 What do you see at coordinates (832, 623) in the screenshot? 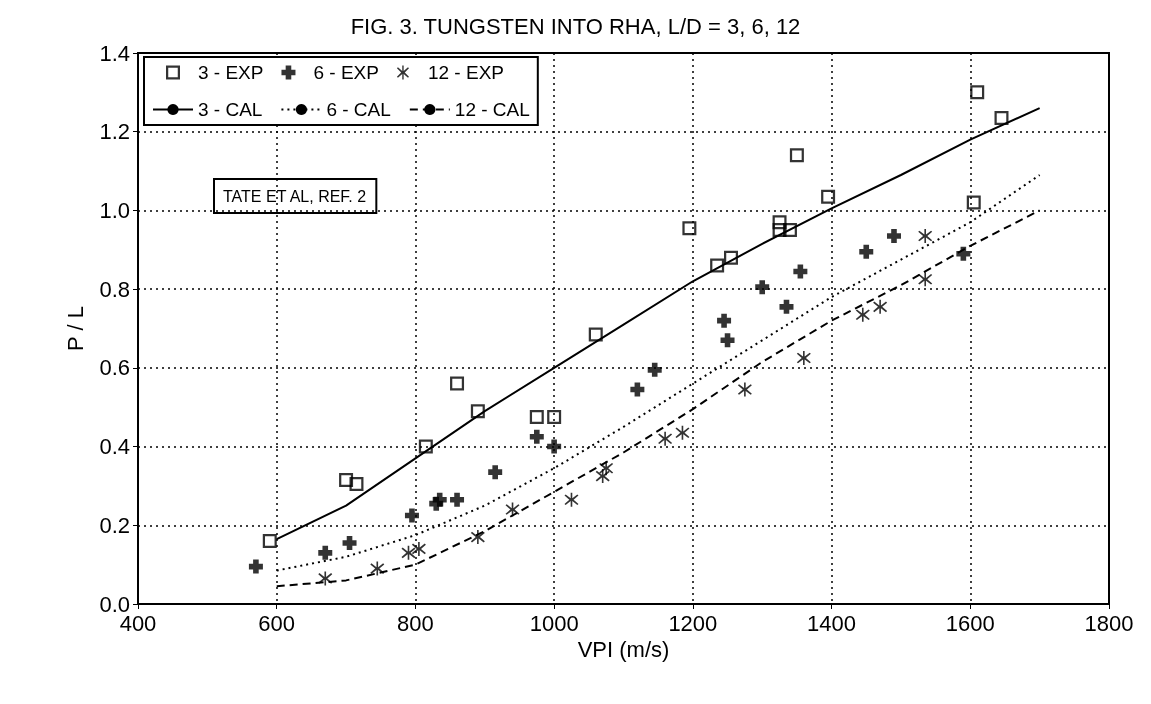
I see `x-tick-label: 1400` at bounding box center [832, 623].